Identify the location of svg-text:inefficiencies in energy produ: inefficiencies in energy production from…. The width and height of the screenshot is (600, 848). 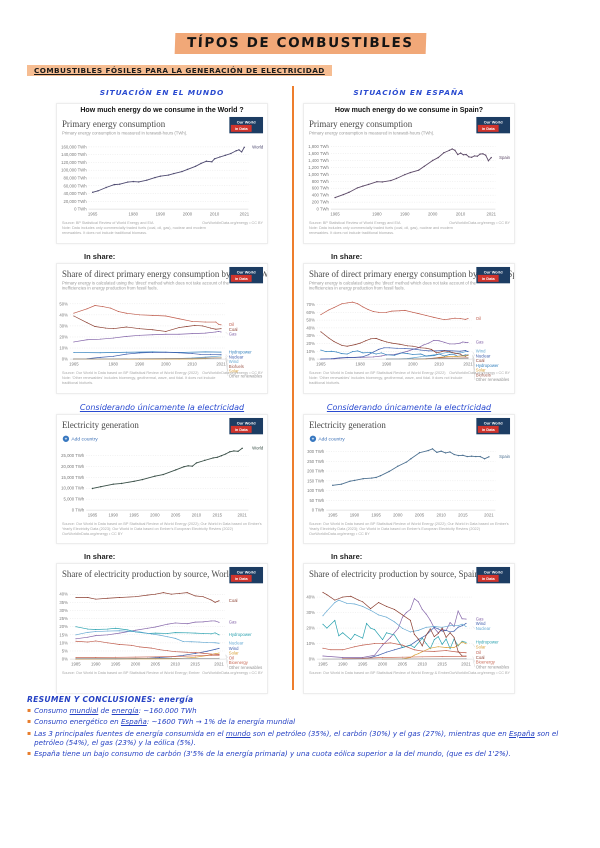
(110, 287).